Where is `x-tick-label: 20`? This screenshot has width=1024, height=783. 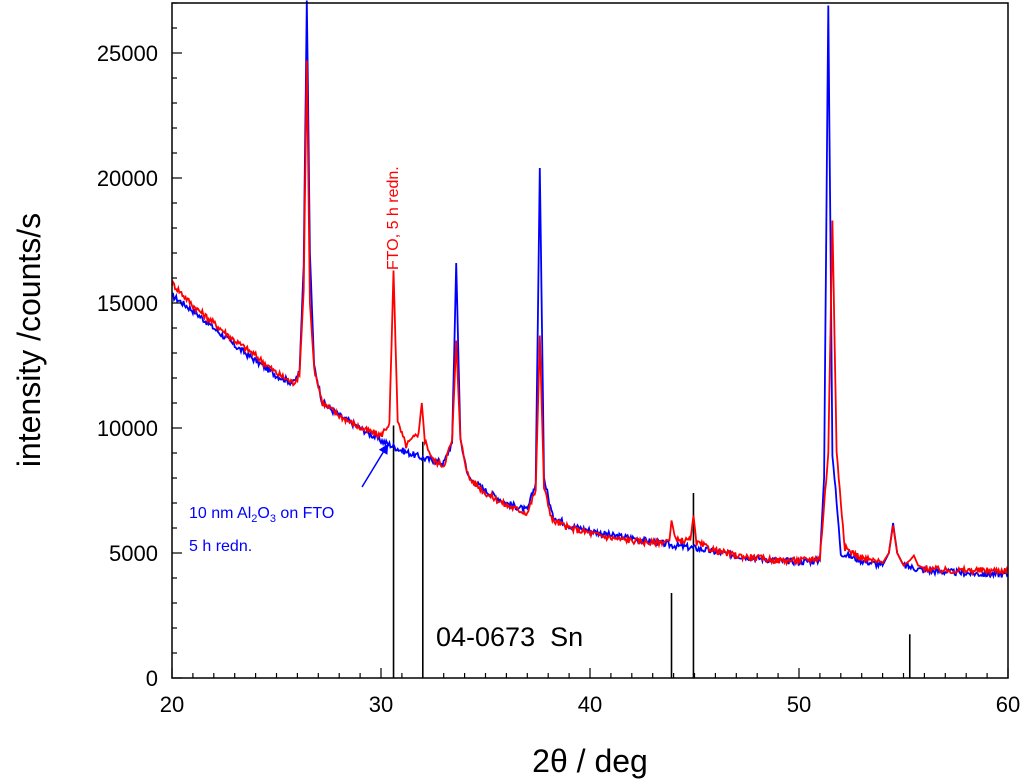
x-tick-label: 20 is located at coordinates (172, 704).